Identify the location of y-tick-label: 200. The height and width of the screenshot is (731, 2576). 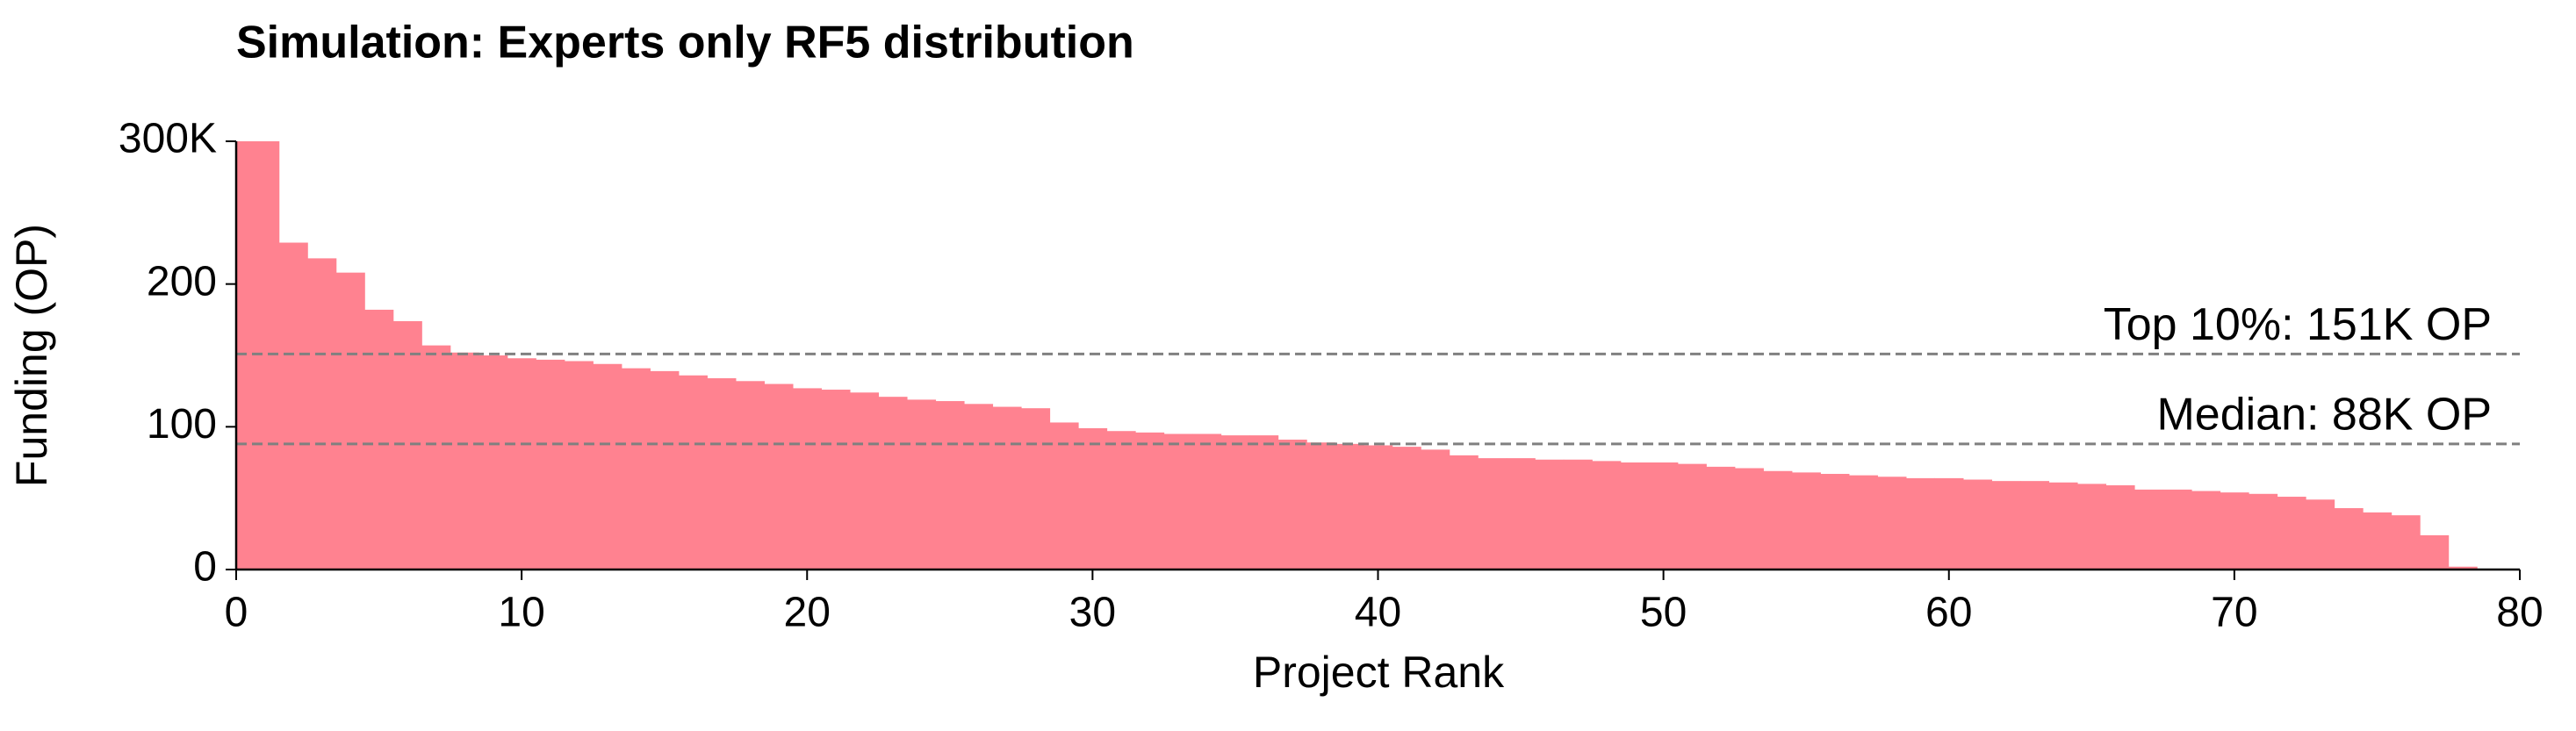
(182, 281).